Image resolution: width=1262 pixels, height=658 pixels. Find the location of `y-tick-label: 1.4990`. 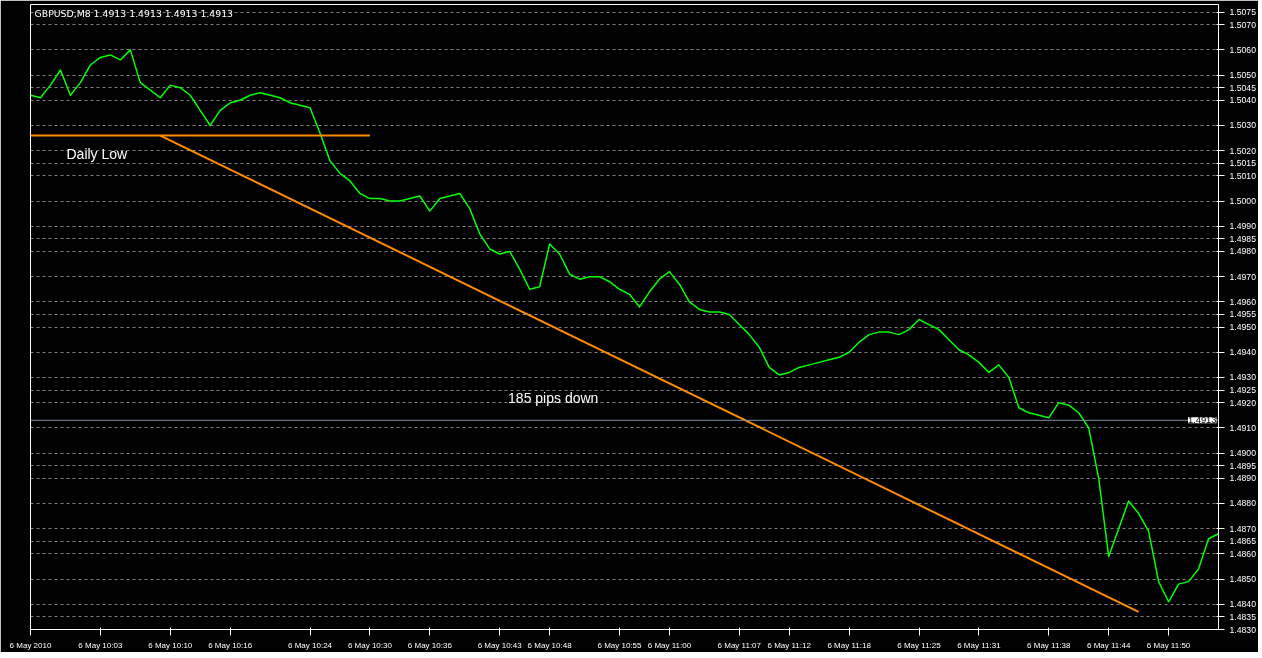

y-tick-label: 1.4990 is located at coordinates (1243, 226).